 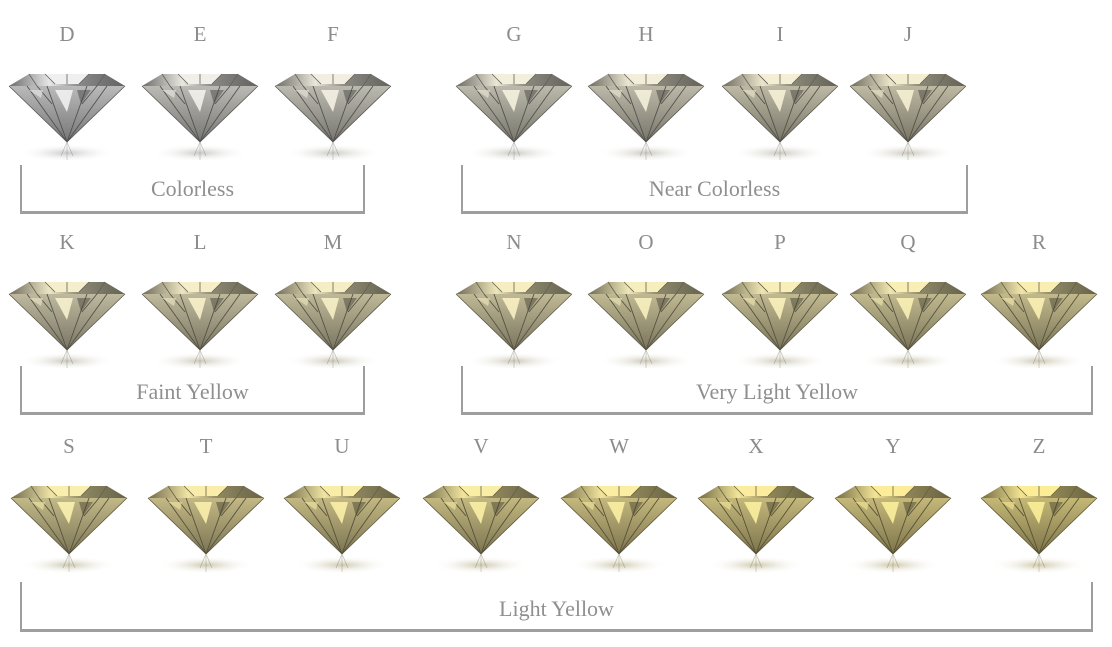 I want to click on color-group-bracket: Colorless, so click(x=192, y=189).